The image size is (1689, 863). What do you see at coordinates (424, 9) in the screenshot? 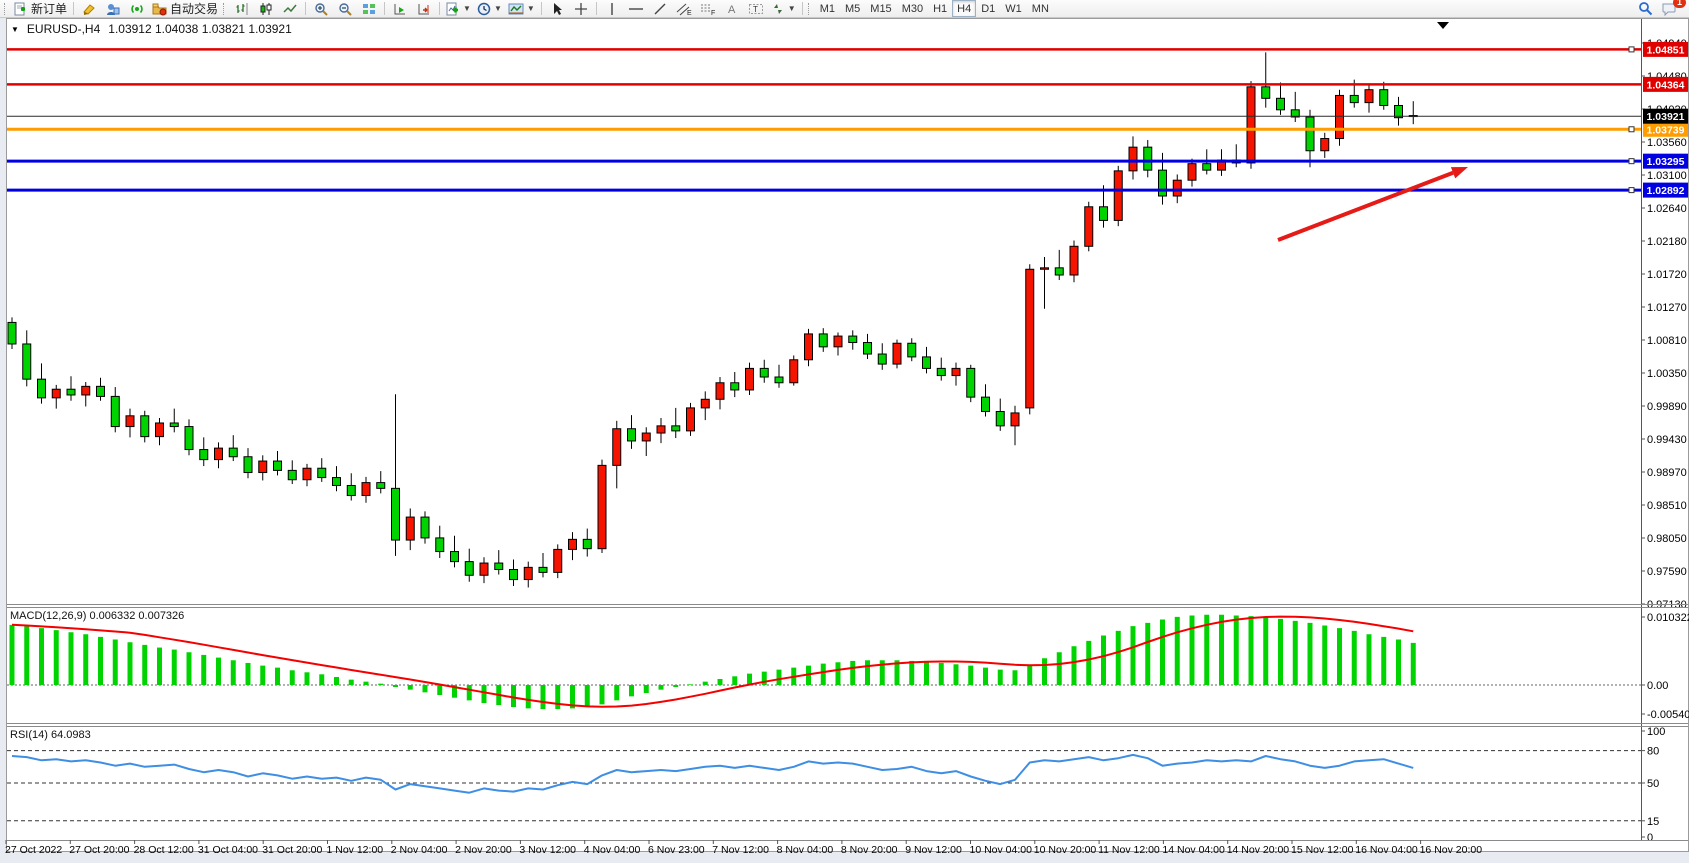
I see `chart-shift-button` at bounding box center [424, 9].